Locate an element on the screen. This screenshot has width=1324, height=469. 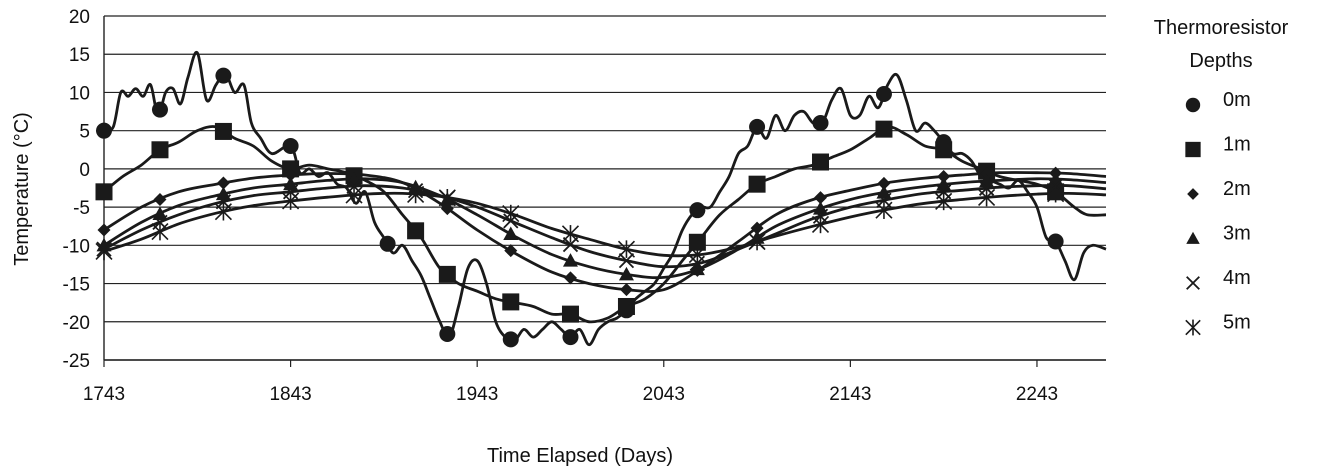
point-2m-1961 is located at coordinates (511, 251).